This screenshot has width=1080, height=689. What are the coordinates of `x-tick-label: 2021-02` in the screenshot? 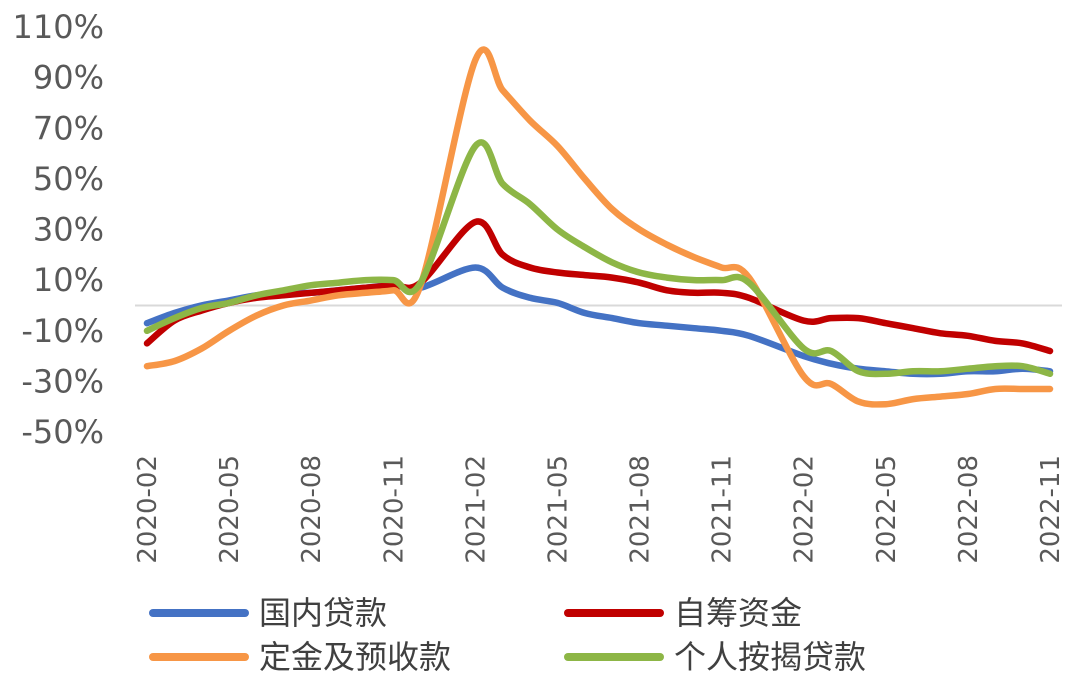 It's located at (476, 509).